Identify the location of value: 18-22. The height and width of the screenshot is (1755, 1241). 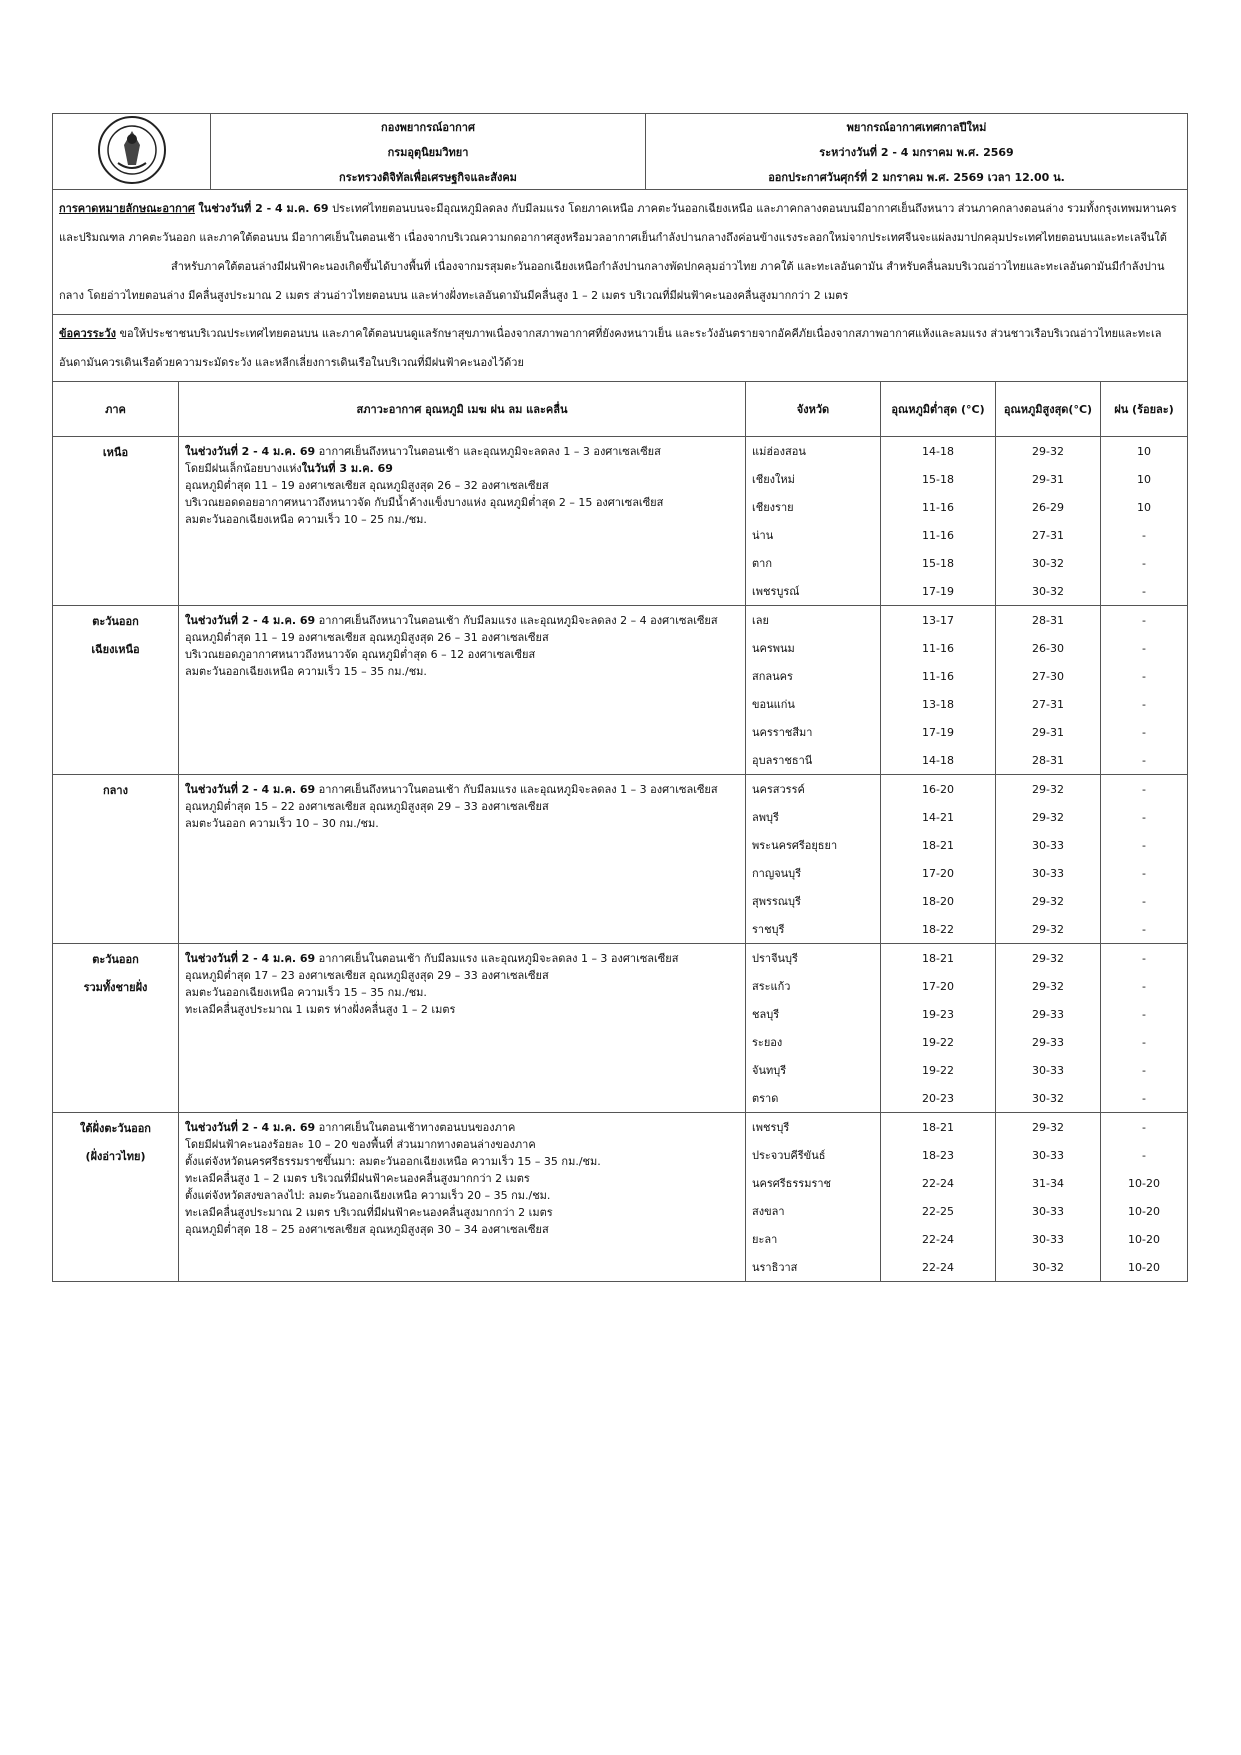
(938, 929).